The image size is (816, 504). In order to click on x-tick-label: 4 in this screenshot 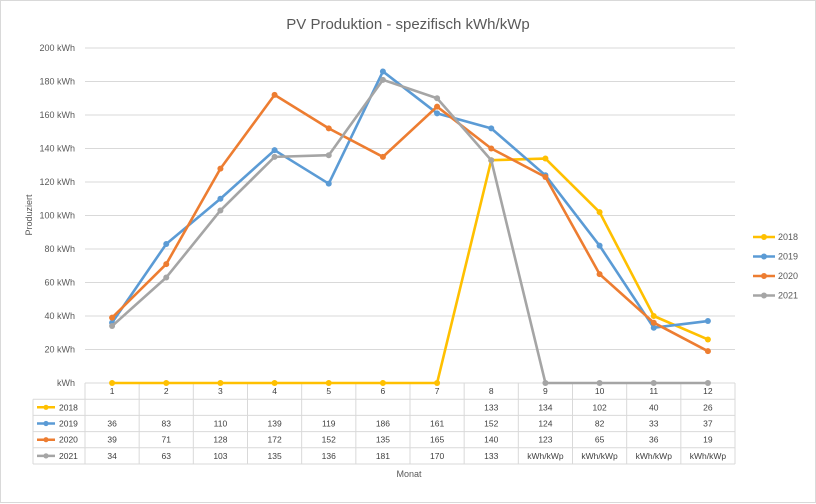, I will do `click(274, 391)`.